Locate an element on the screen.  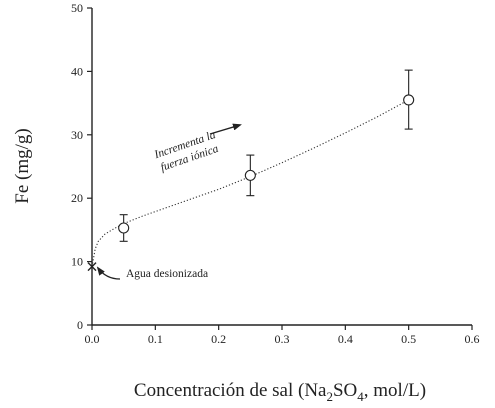
x-marker-stroke is located at coordinates (92, 267).